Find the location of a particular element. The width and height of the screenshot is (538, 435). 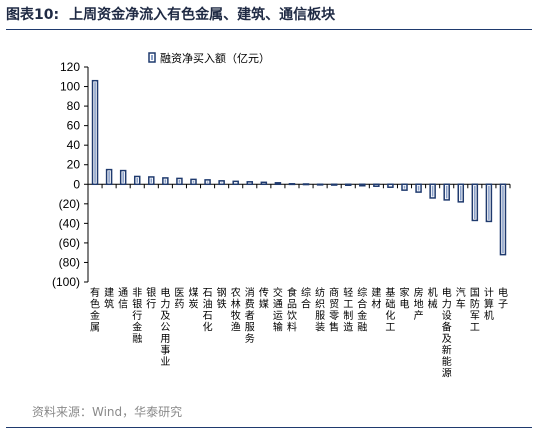

category-label: 房地产房地产 is located at coordinates (419, 304).